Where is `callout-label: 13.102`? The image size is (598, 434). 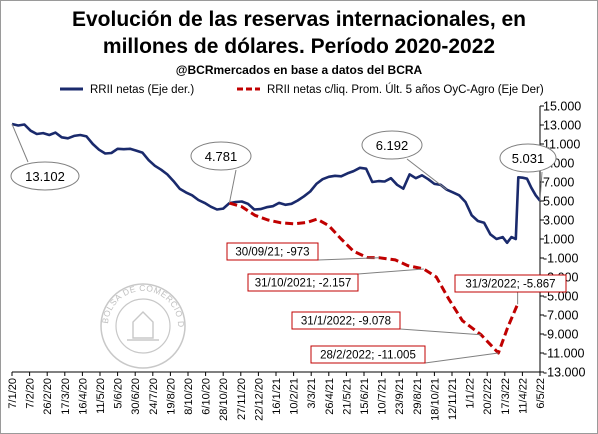 callout-label: 13.102 is located at coordinates (45, 176).